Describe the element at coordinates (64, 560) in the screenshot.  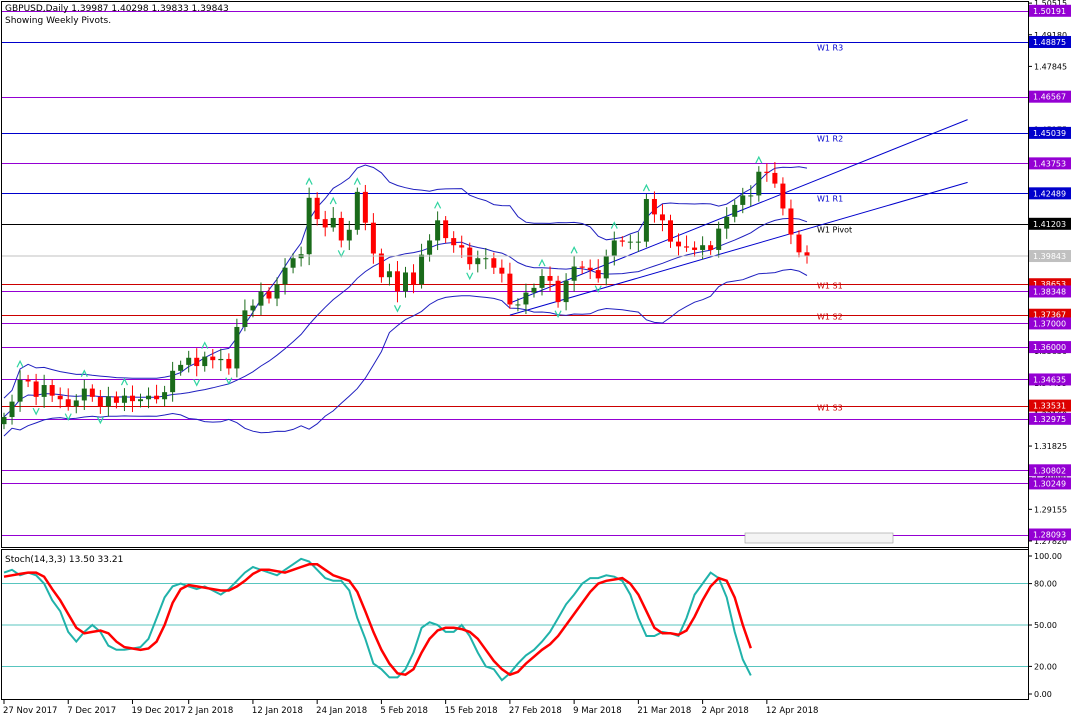
I see `stochastic-title: Stoch(14,3,3) 13.50 33.21` at that location.